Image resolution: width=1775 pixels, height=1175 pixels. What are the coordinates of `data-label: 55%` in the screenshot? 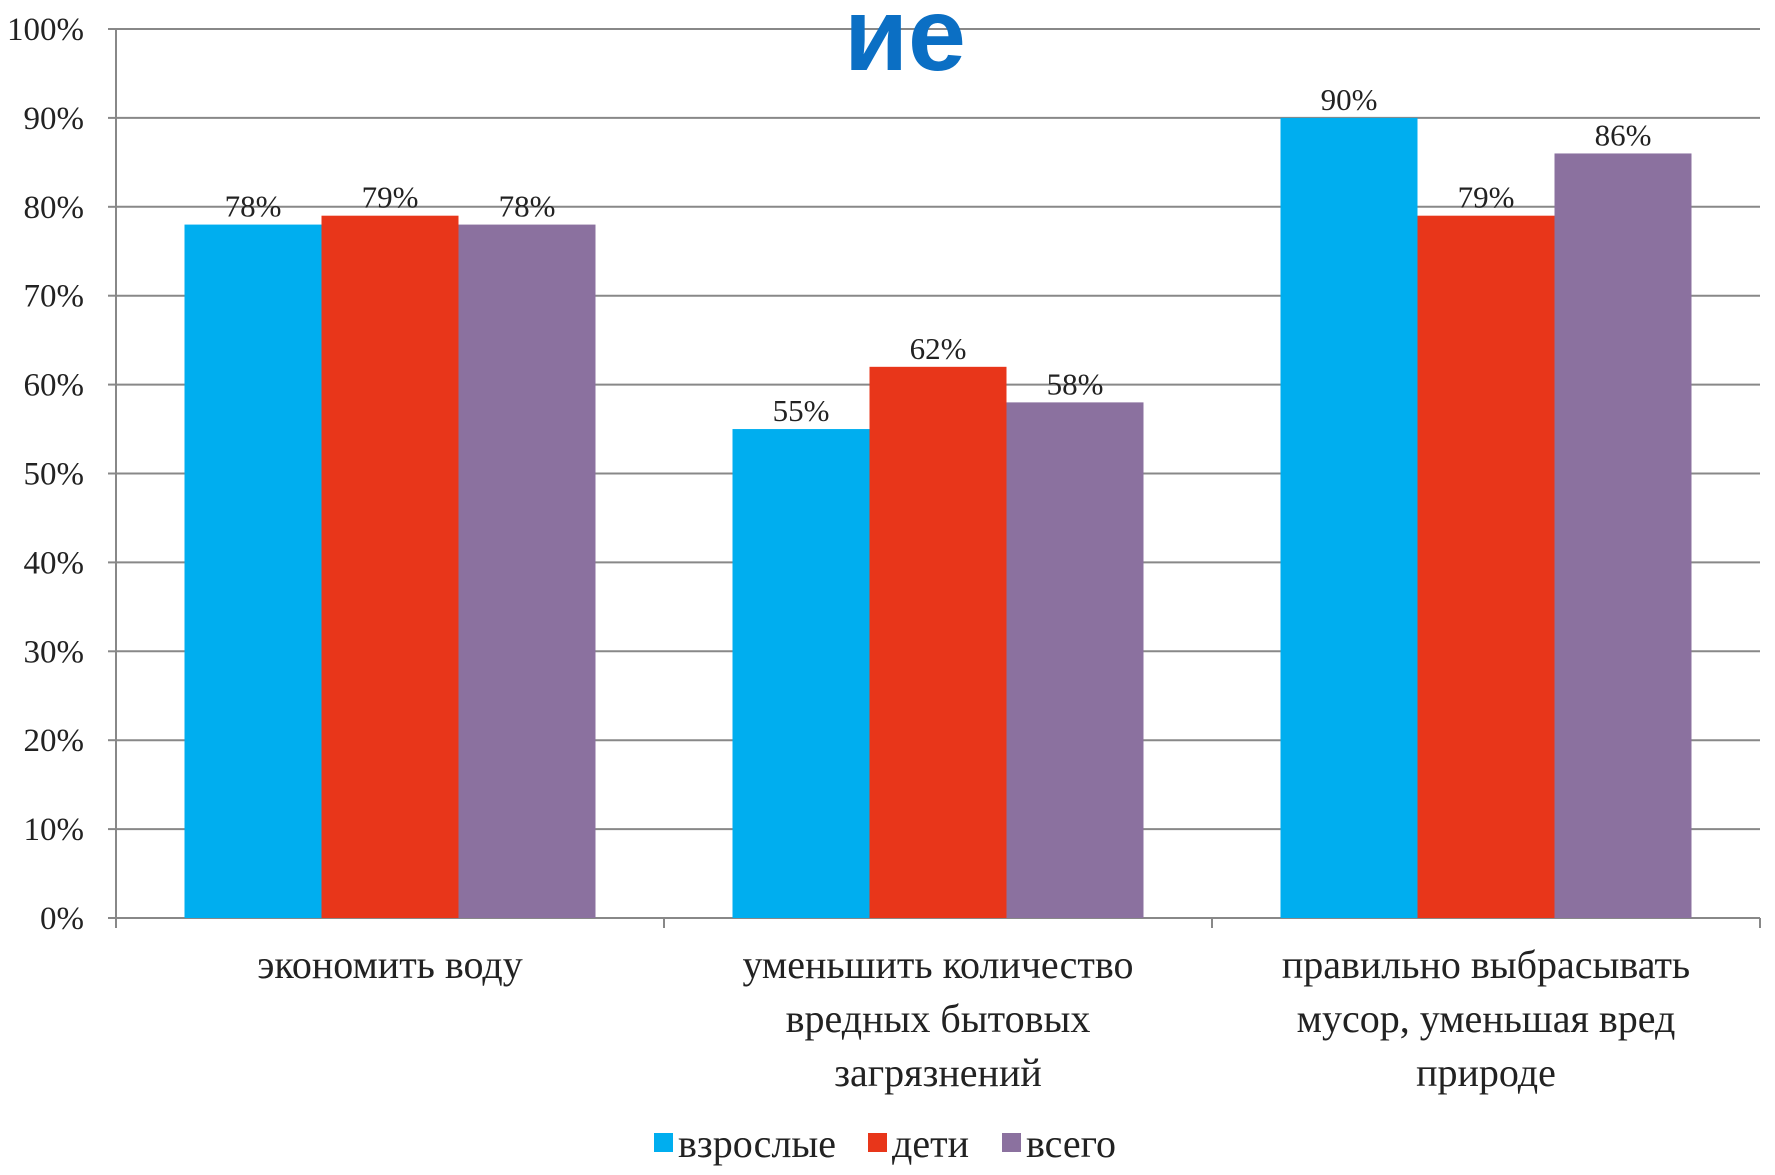 It's located at (801, 410).